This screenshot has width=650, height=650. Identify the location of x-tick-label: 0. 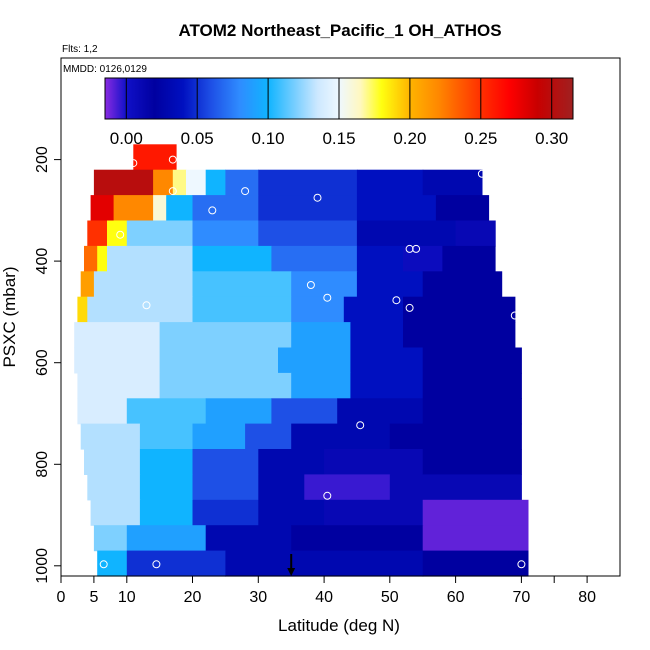
(61, 597).